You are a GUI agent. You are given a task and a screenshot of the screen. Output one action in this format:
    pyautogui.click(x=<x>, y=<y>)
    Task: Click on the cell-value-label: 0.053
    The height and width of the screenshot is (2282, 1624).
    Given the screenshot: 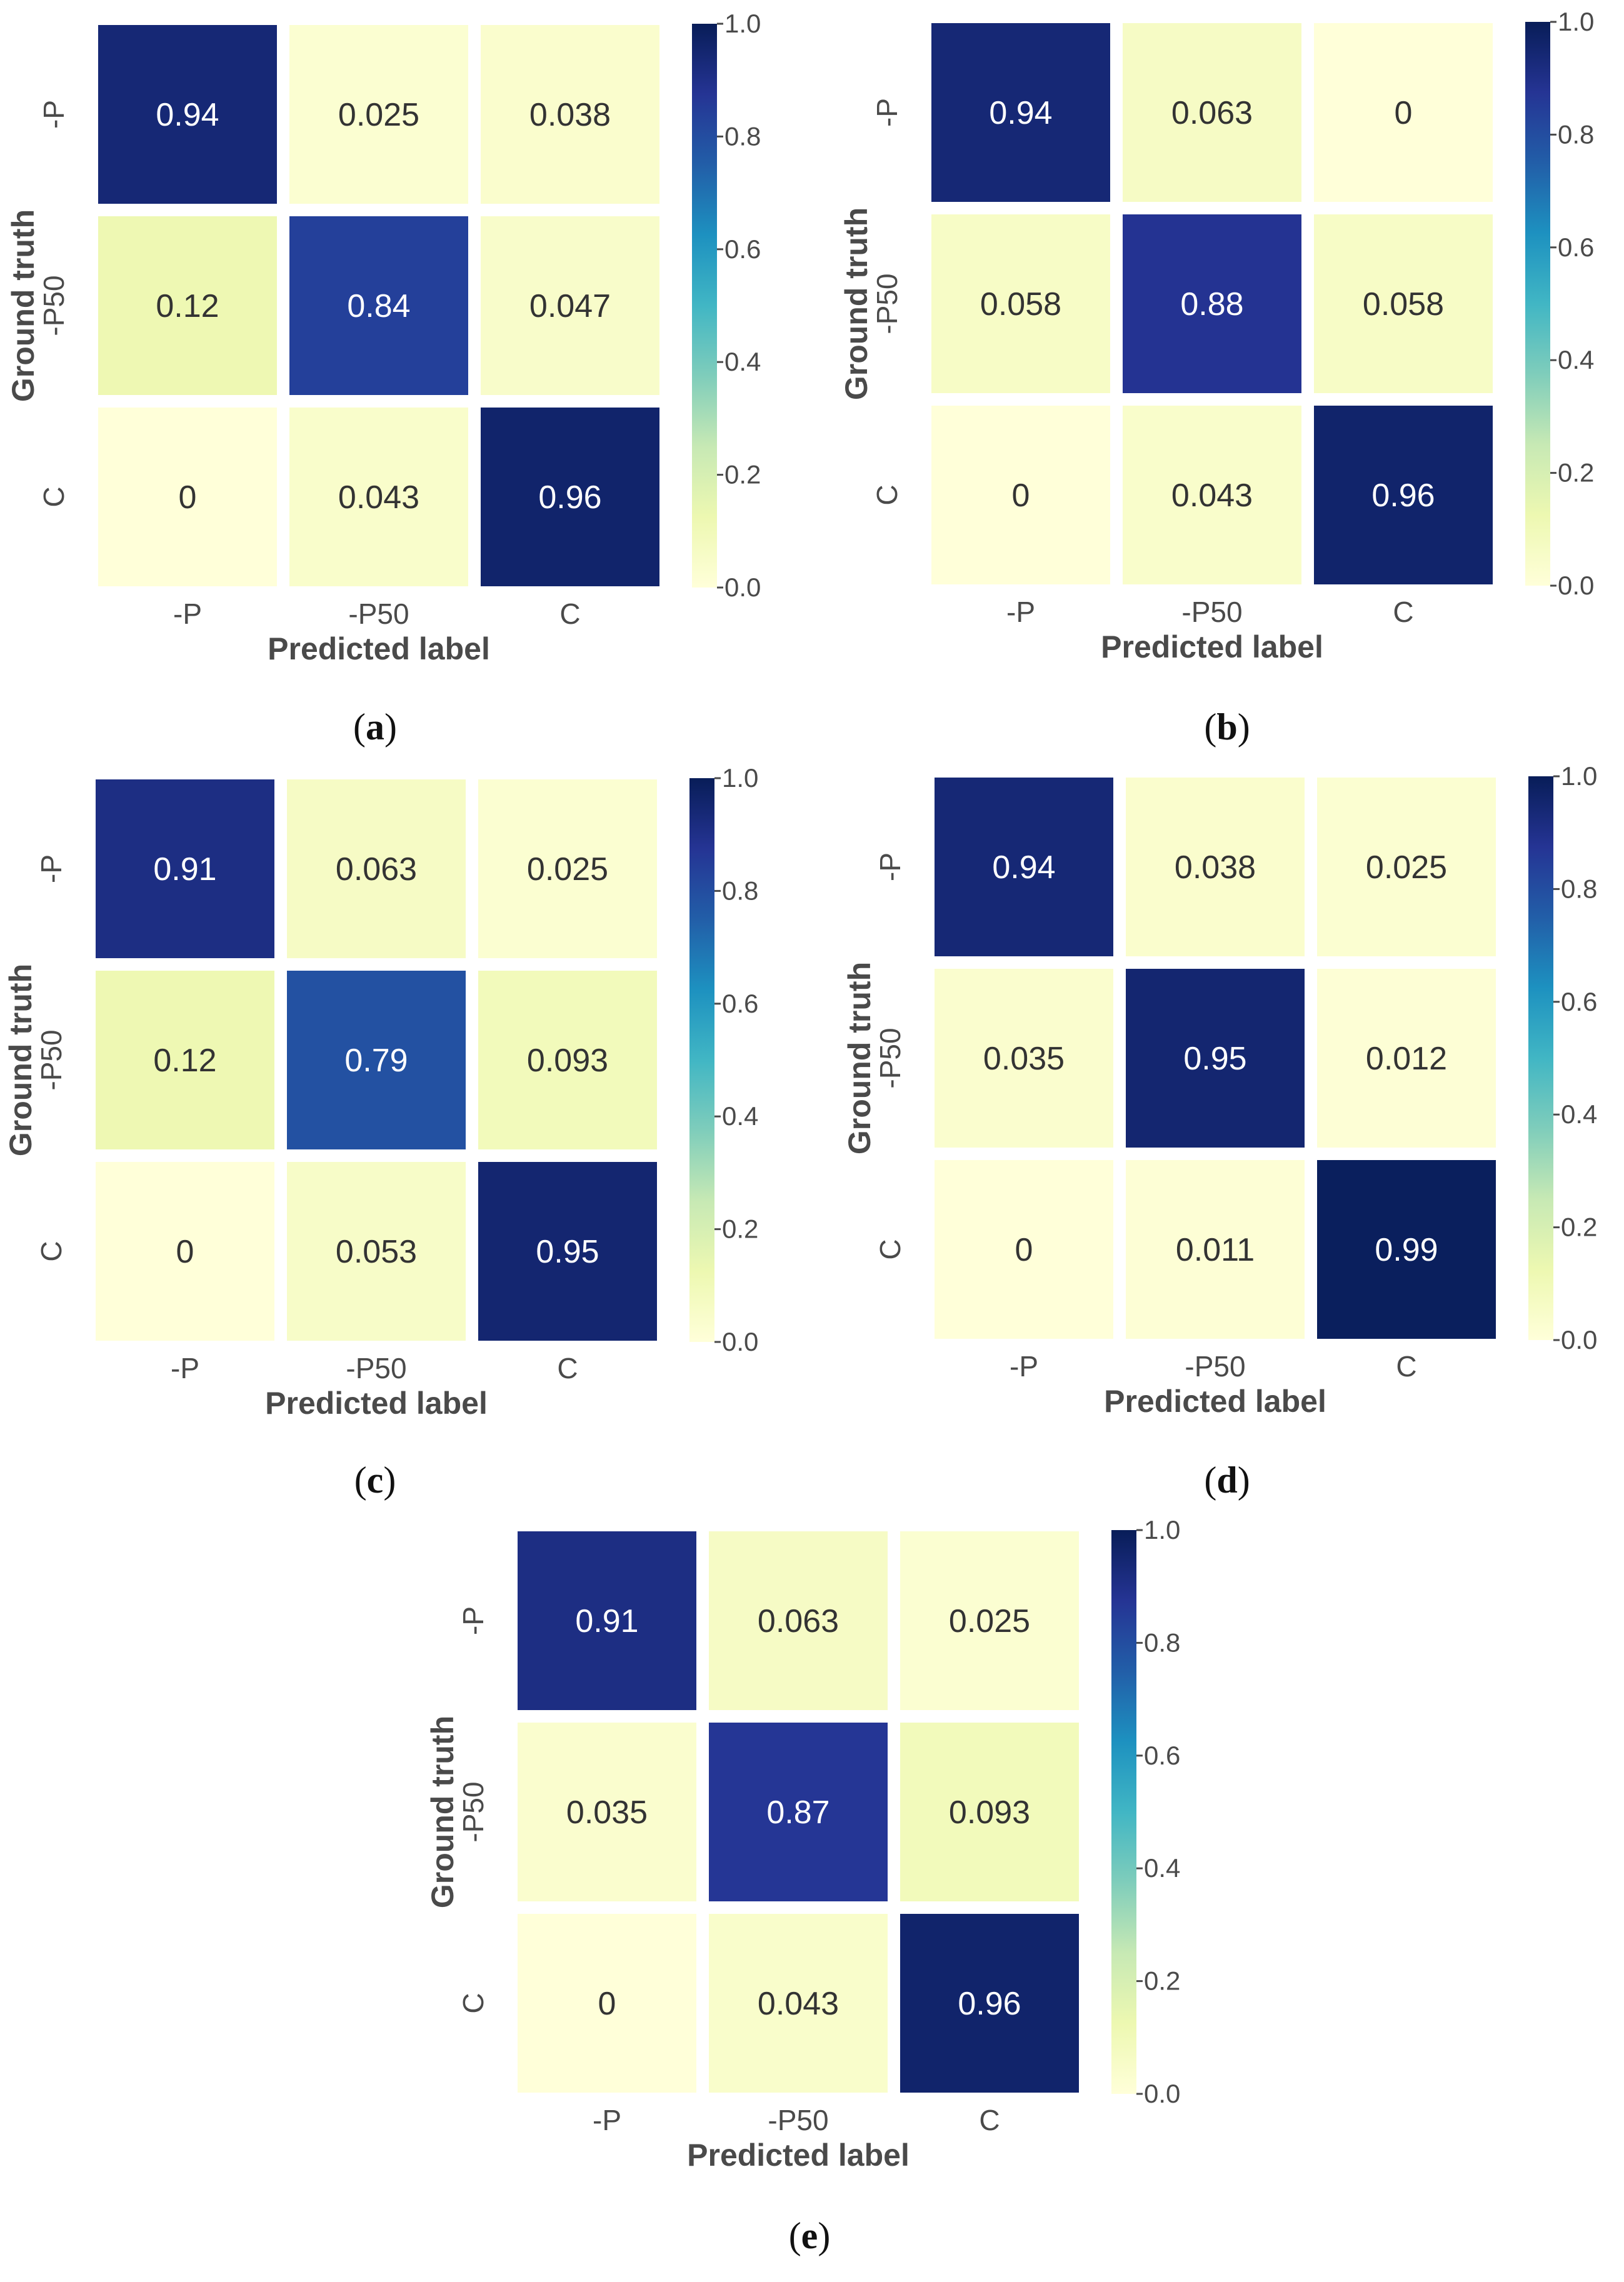 What is the action you would take?
    pyautogui.click(x=376, y=1252)
    